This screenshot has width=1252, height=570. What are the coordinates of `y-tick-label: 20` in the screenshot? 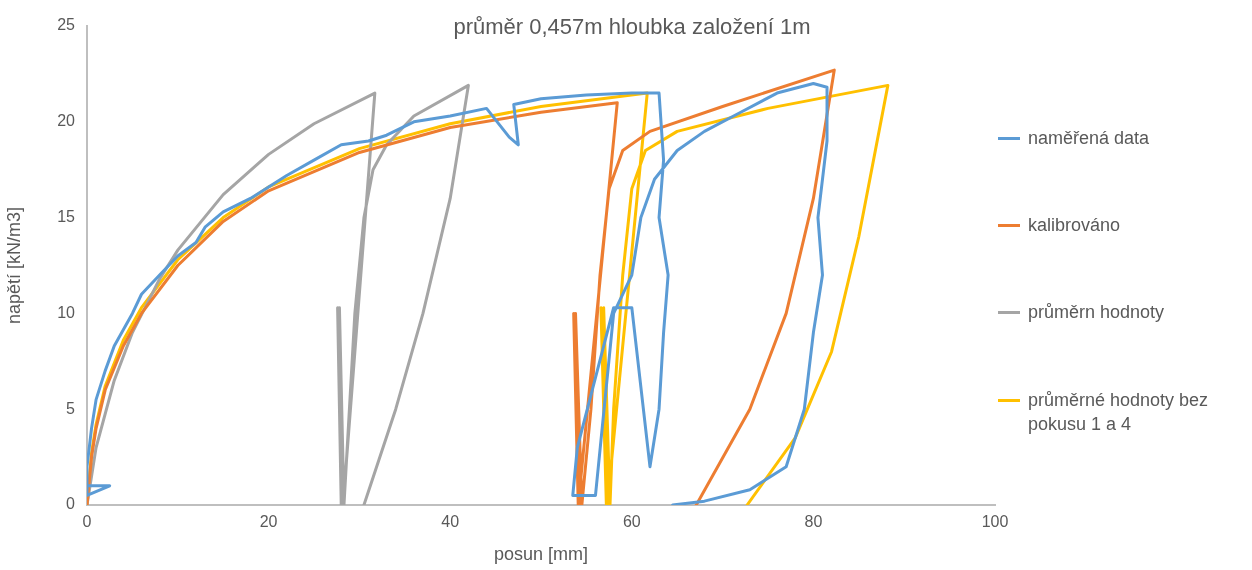 It's located at (66, 121).